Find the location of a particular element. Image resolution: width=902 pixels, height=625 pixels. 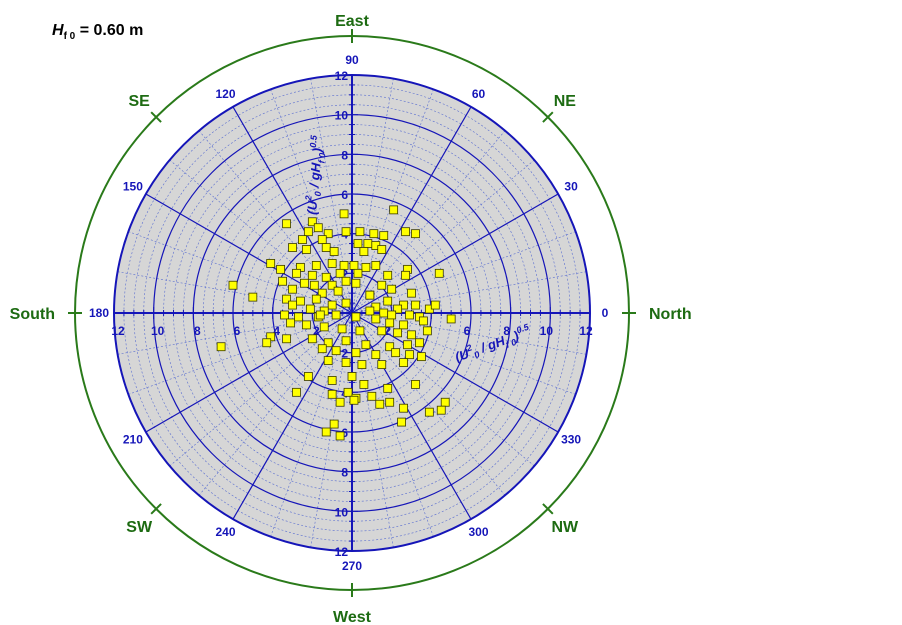

hf0-symbol: H is located at coordinates (58, 30).